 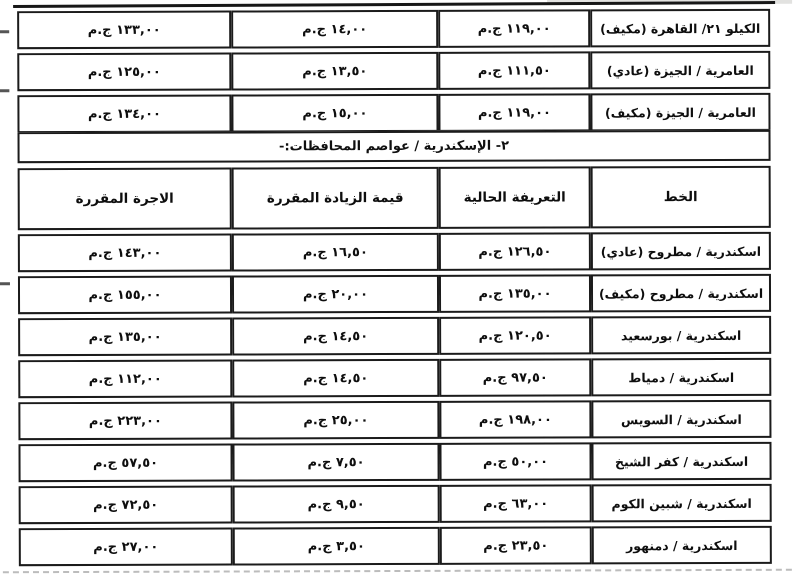 I want to click on column-header-route: الخط, so click(x=680, y=197).